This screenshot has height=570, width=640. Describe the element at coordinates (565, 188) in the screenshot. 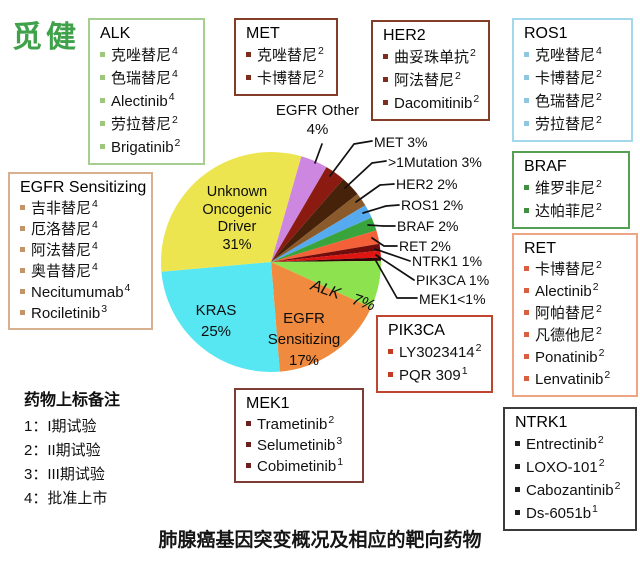

I see `drug-name: 维罗非尼` at that location.